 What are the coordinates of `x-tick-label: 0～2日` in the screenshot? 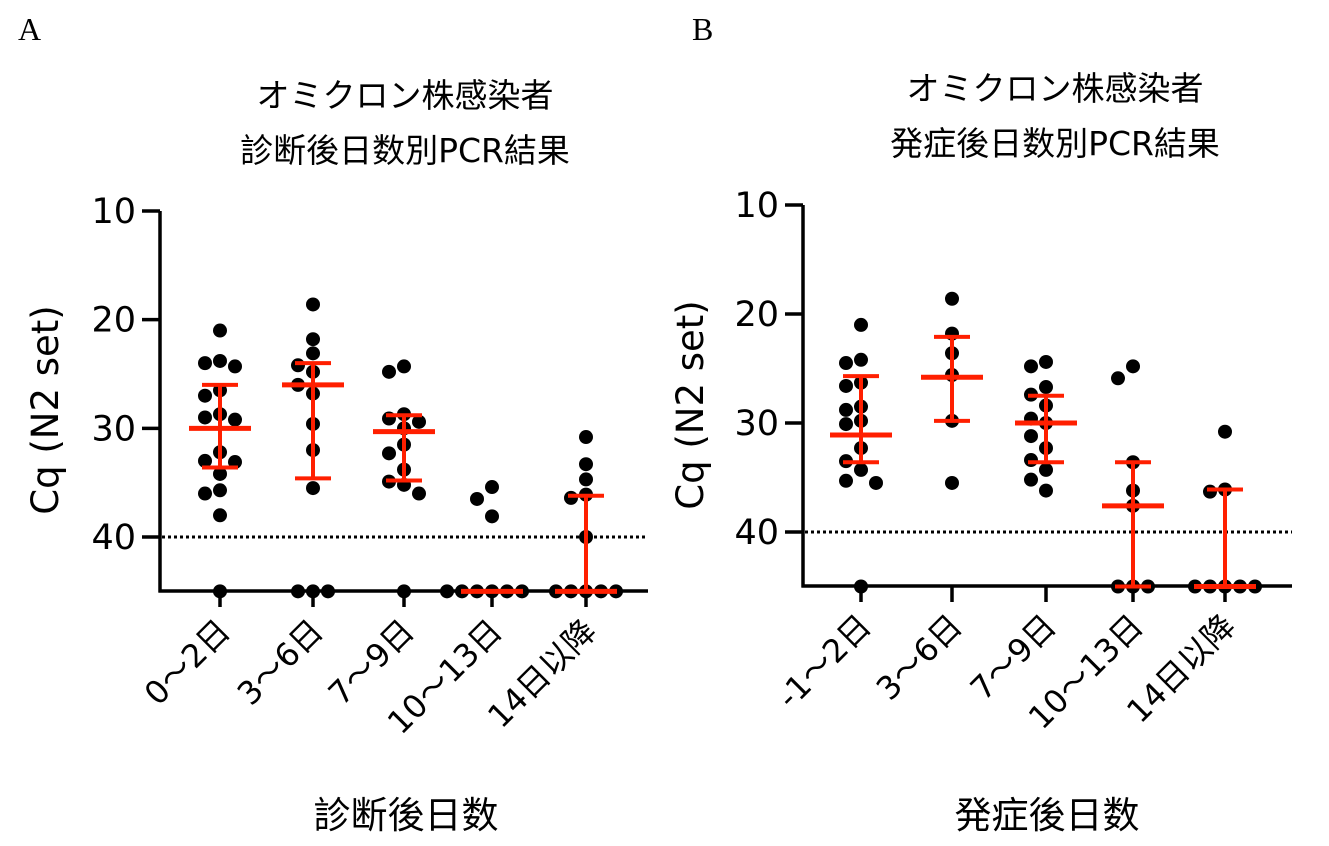 It's located at (187, 662).